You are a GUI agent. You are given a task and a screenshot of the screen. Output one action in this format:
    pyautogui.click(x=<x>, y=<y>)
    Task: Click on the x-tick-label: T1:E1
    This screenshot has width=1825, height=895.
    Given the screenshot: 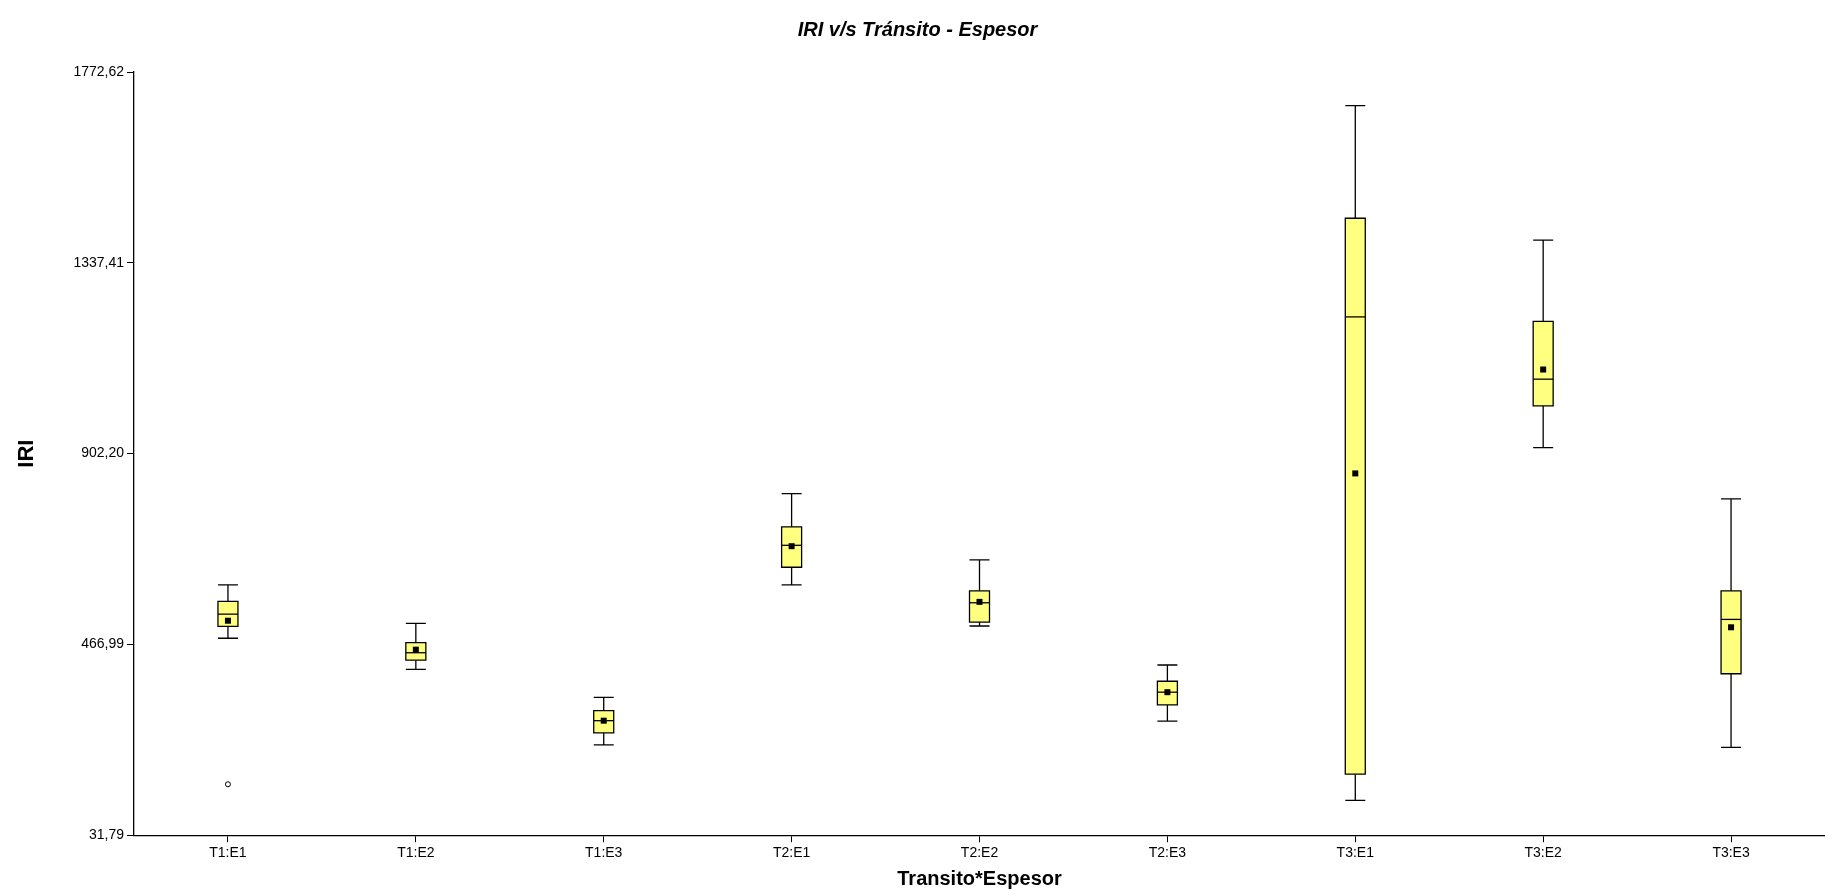 What is the action you would take?
    pyautogui.click(x=228, y=852)
    